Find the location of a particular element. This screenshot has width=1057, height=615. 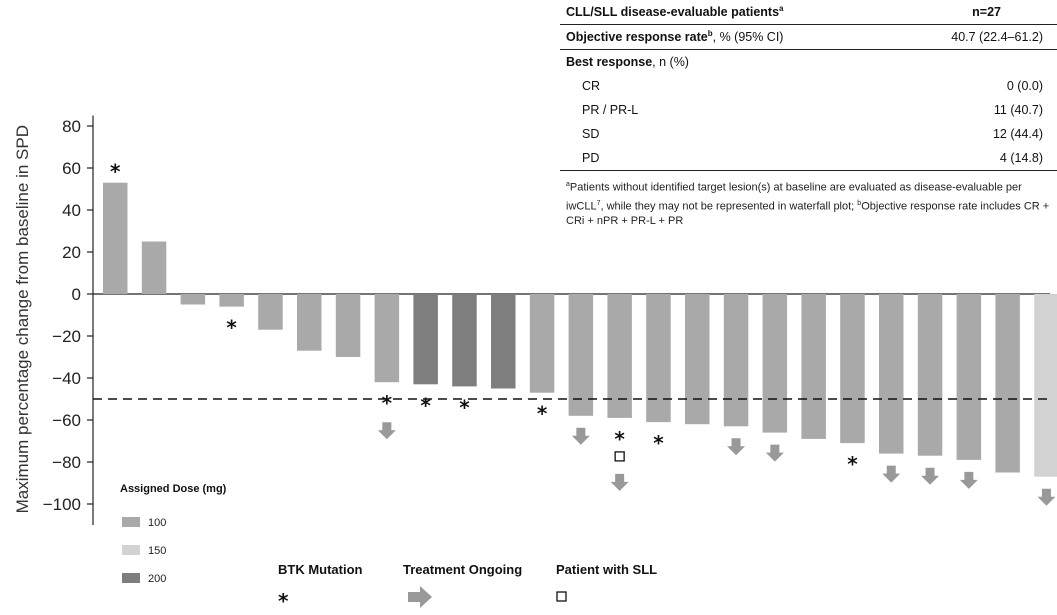

row-value-pr: 11 (40.7) is located at coordinates (1018, 110).